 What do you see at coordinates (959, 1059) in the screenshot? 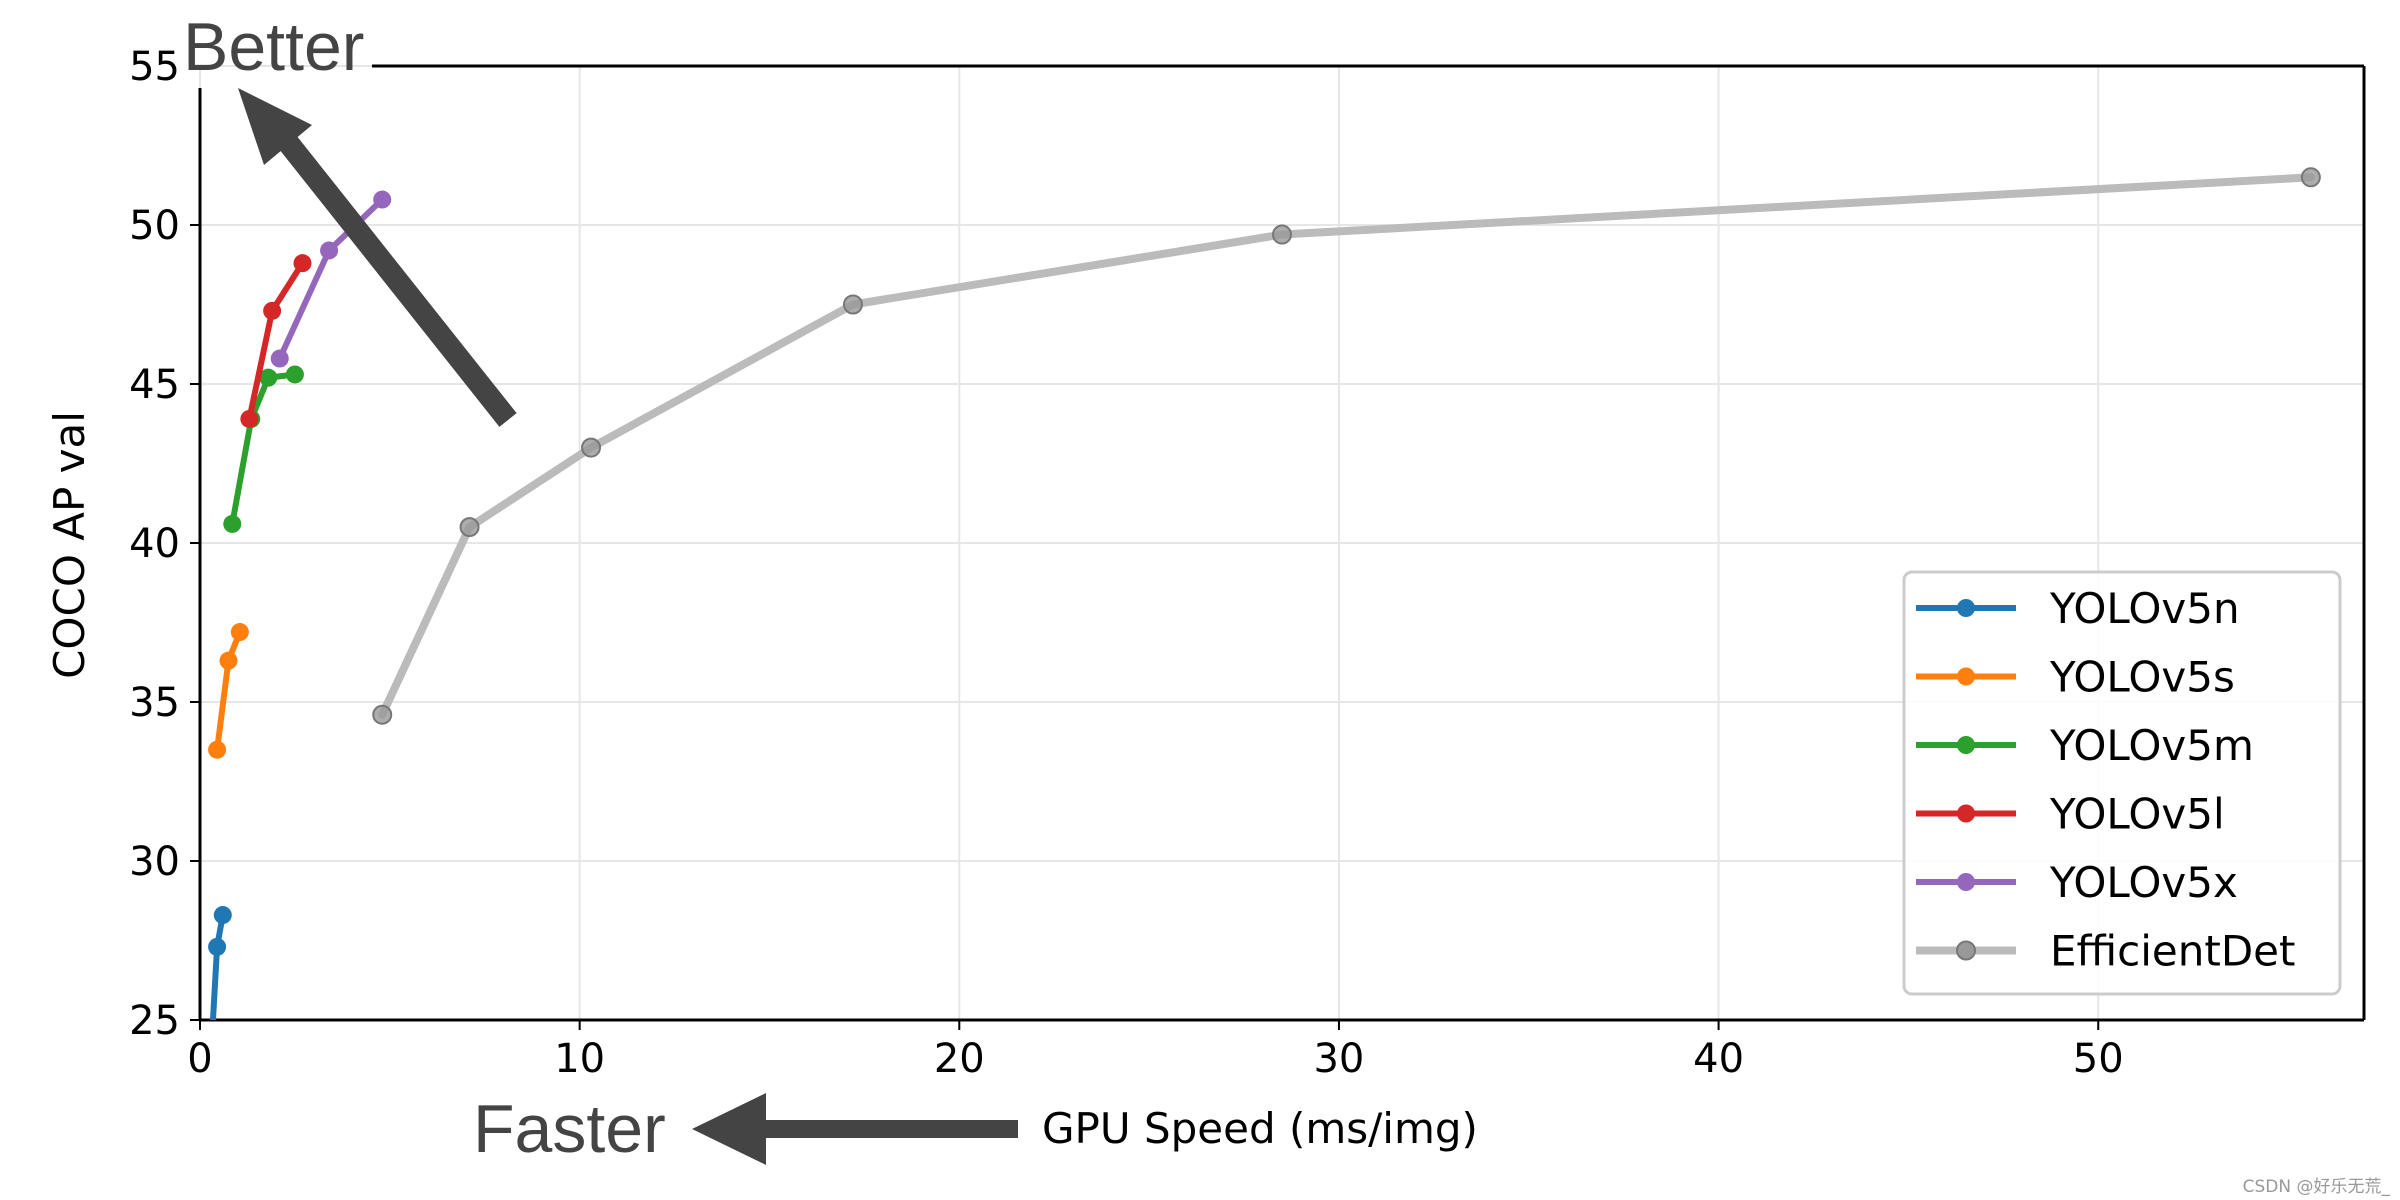
I see `x-tick-label: 20` at bounding box center [959, 1059].